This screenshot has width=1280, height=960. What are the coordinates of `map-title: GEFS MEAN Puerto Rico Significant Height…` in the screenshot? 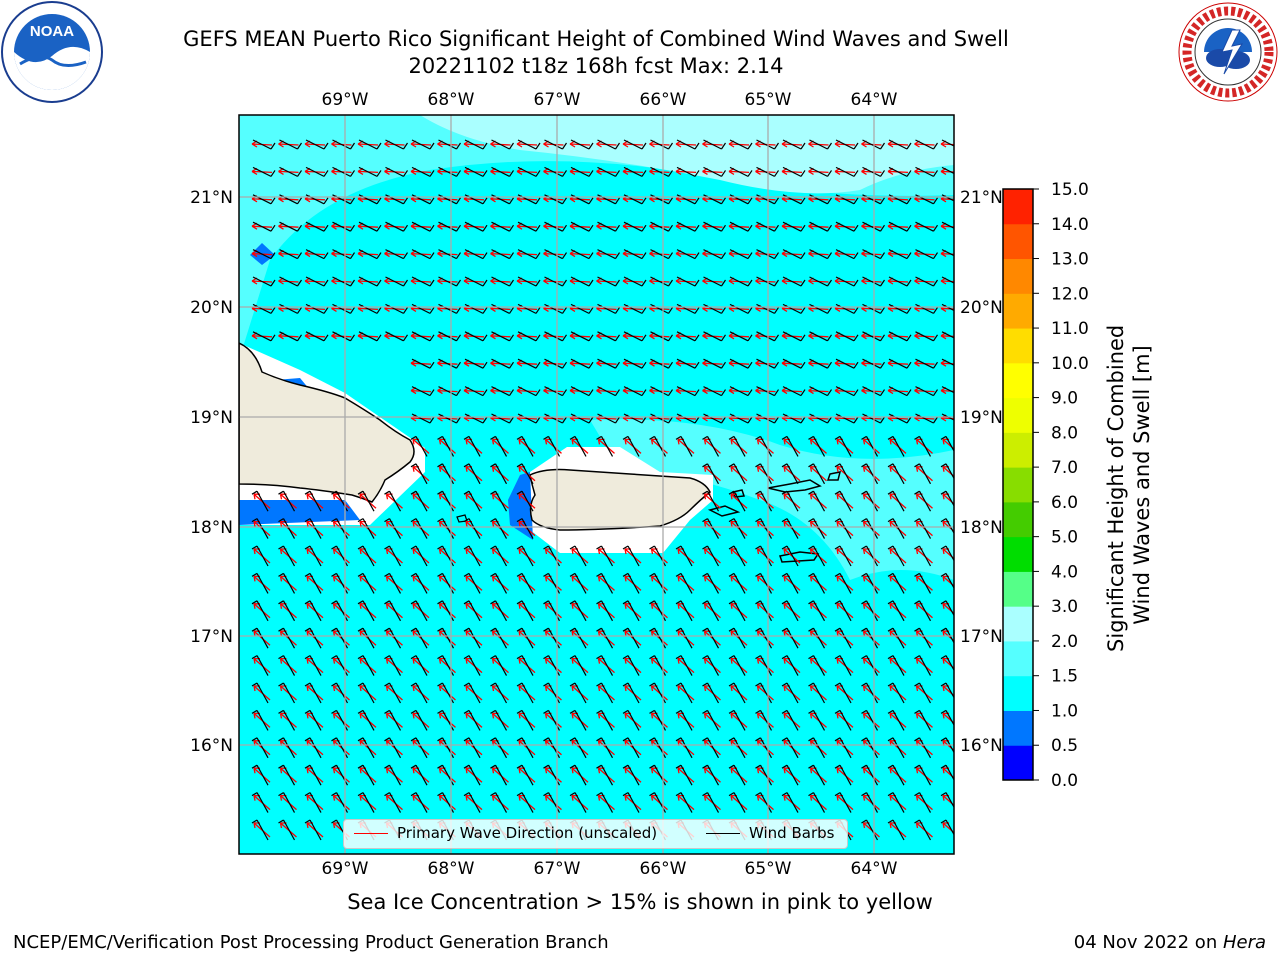 It's located at (596, 39).